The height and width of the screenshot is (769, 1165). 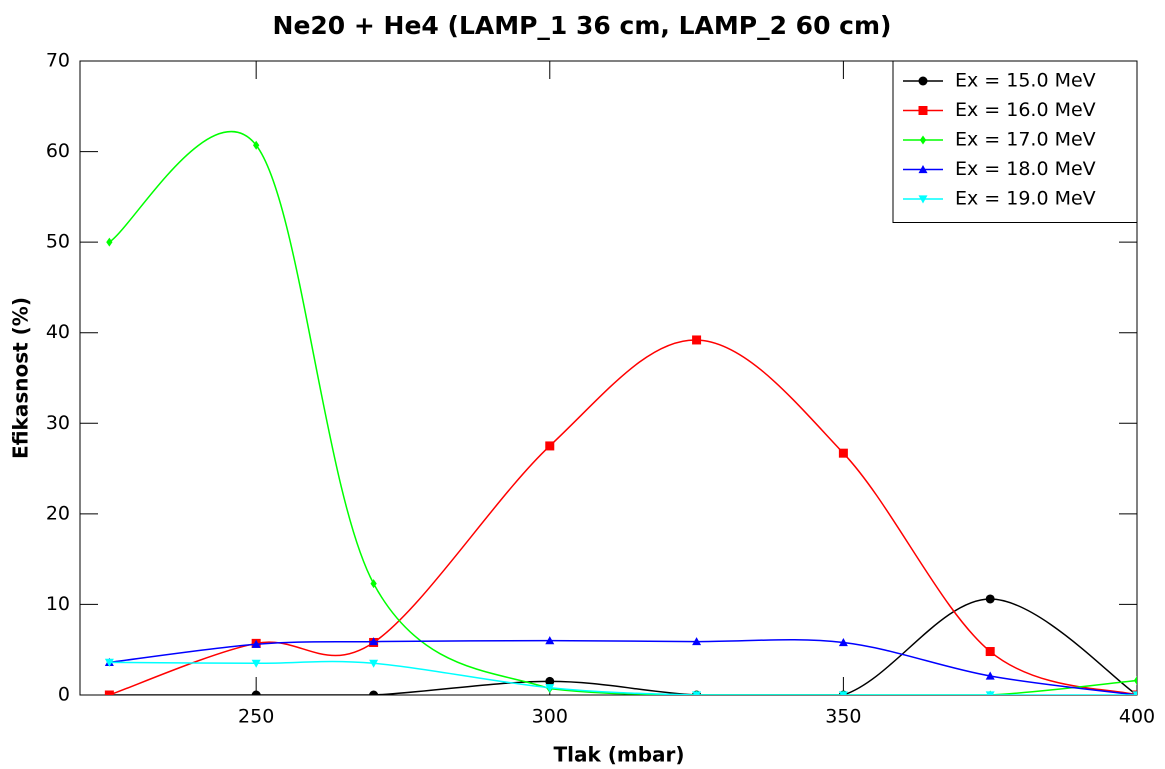 I want to click on y-axis-label: Efikasnost (%), so click(x=21, y=378).